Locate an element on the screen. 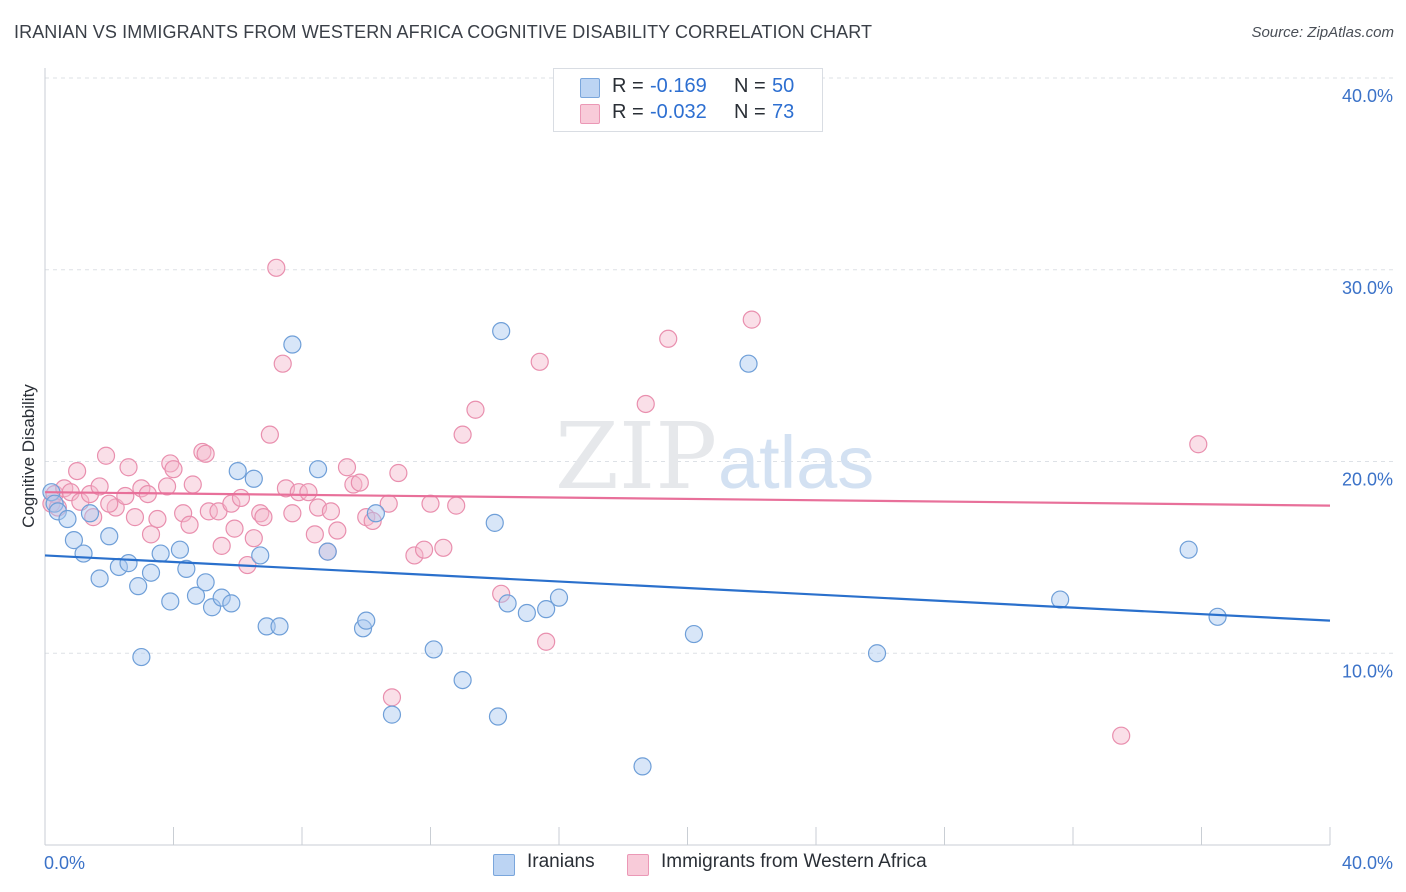  legend-label-western-africa: Immigrants from Western Africa is located at coordinates (794, 861).